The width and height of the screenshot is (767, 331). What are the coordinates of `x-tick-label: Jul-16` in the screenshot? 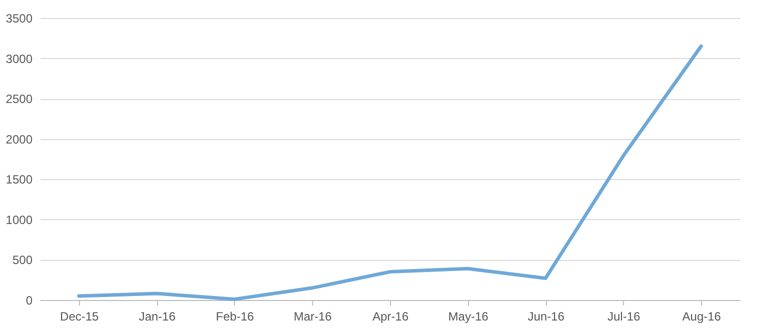 It's located at (623, 317).